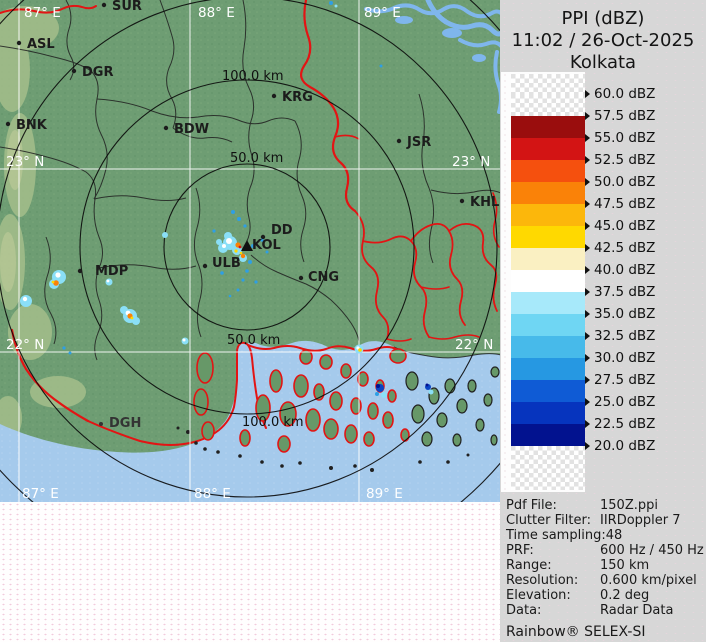 This screenshot has height=642, width=706. I want to click on legend-label-30: 30.0 dBZ, so click(620, 358).